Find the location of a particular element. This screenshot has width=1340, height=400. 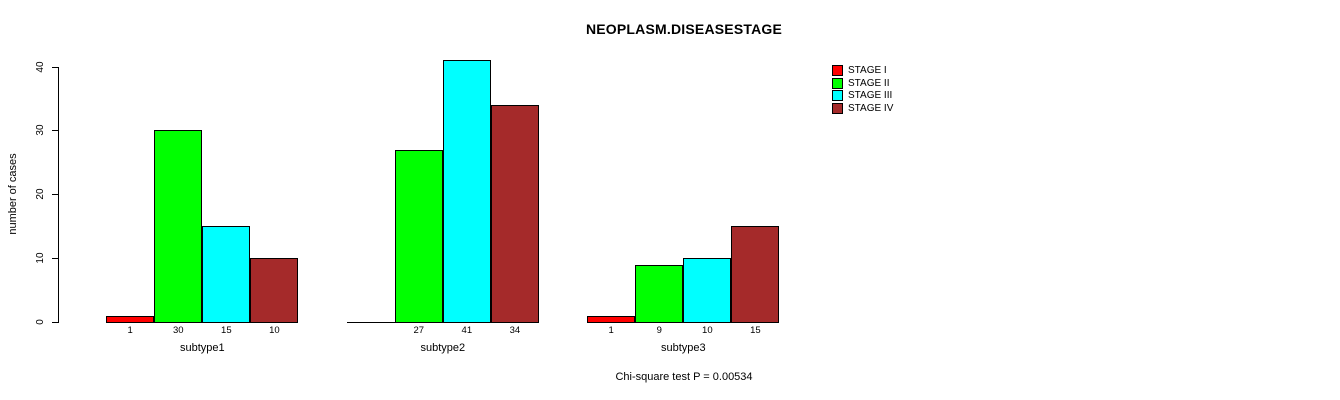

y-tick-label: 20 is located at coordinates (40, 194).